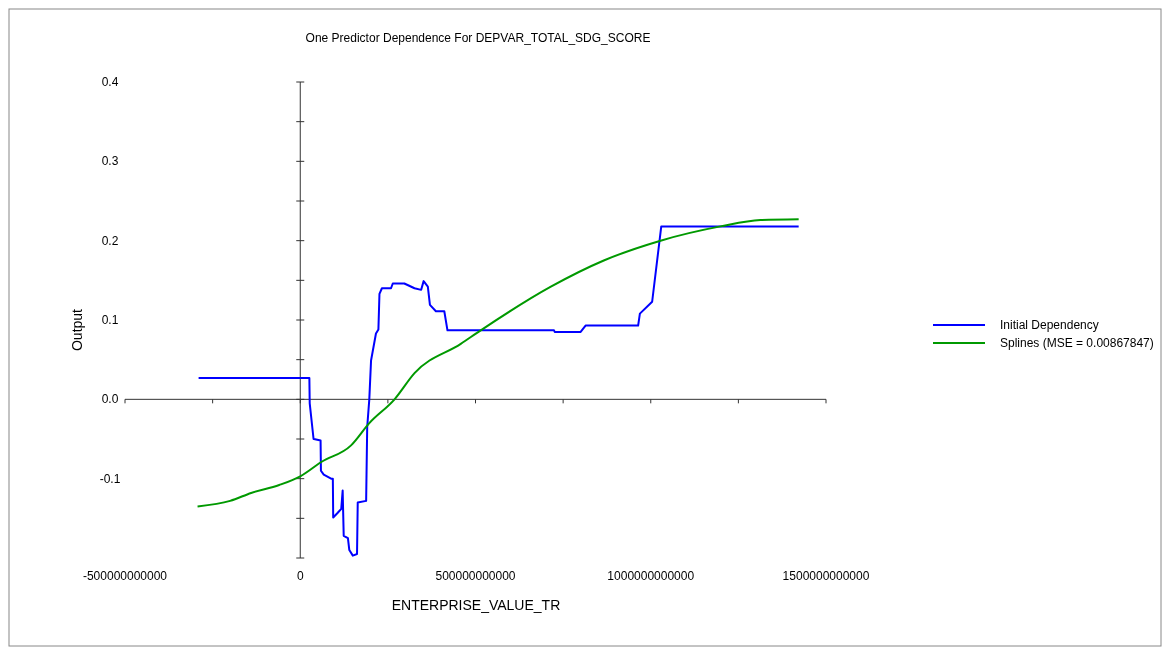 The width and height of the screenshot is (1170, 655). I want to click on y-tick-label: 0.0, so click(110, 399).